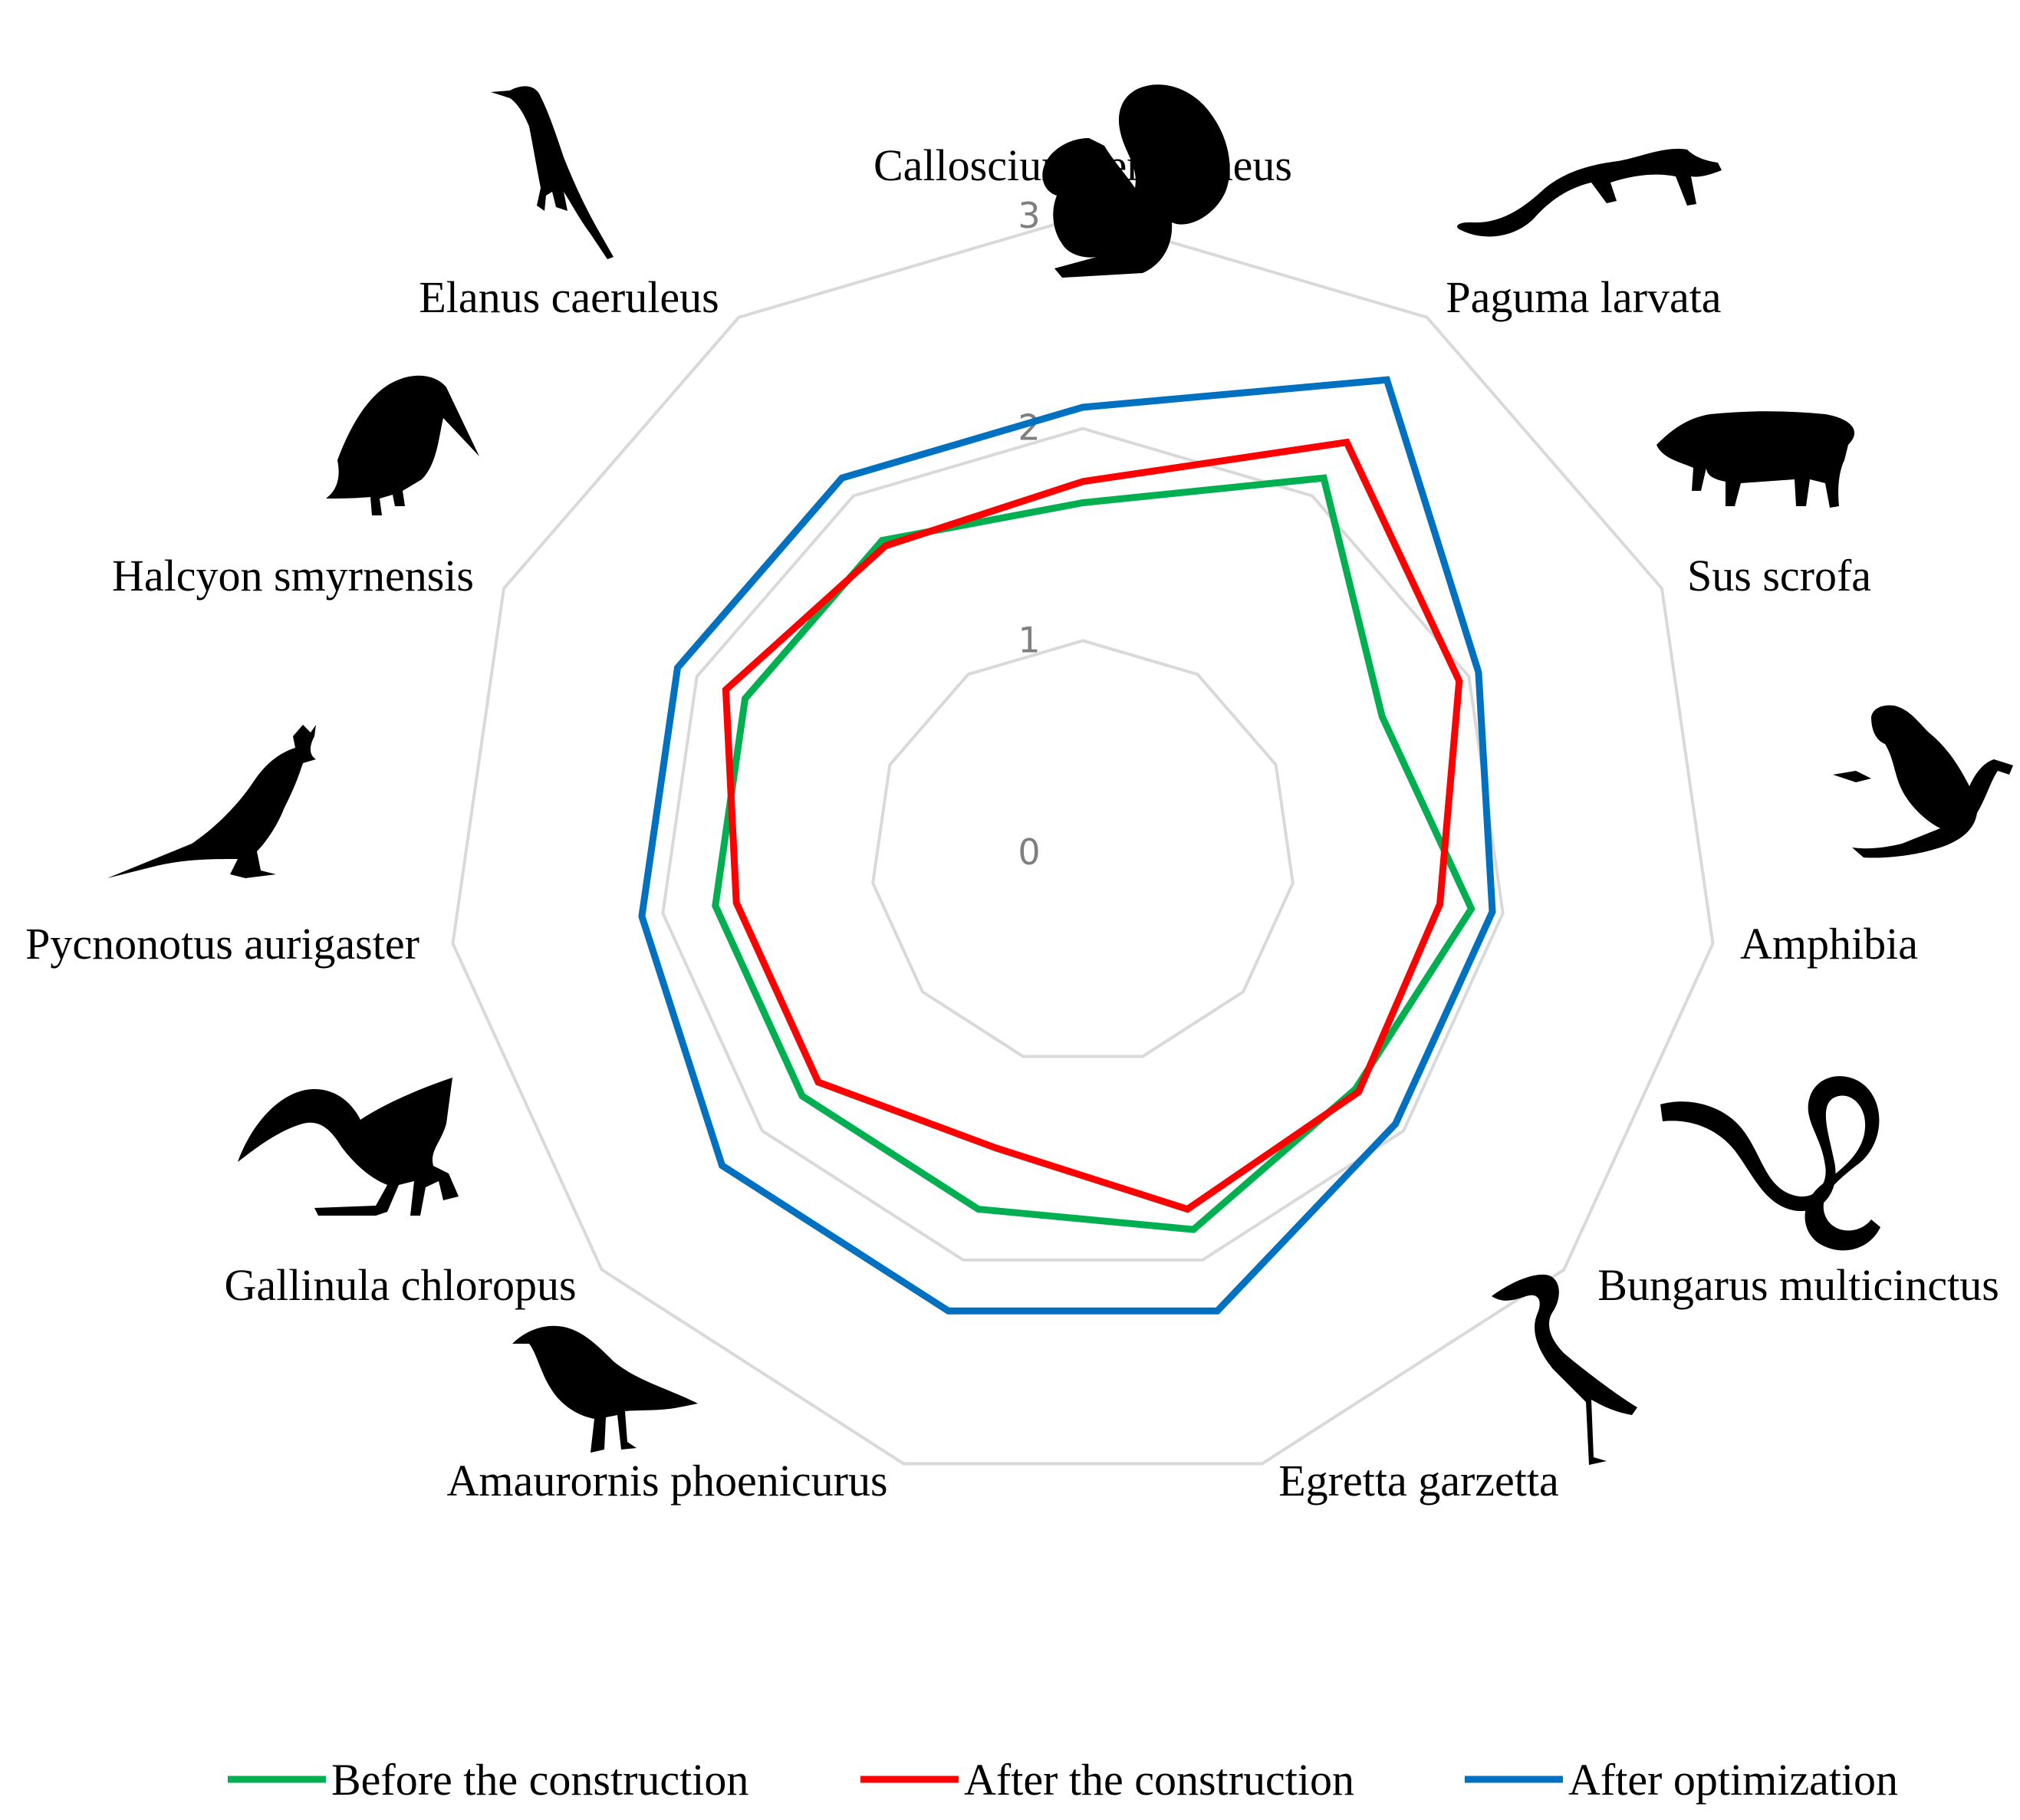  Describe the element at coordinates (293, 576) in the screenshot. I see `category-label-9: Halcyon smyrnensis` at that location.